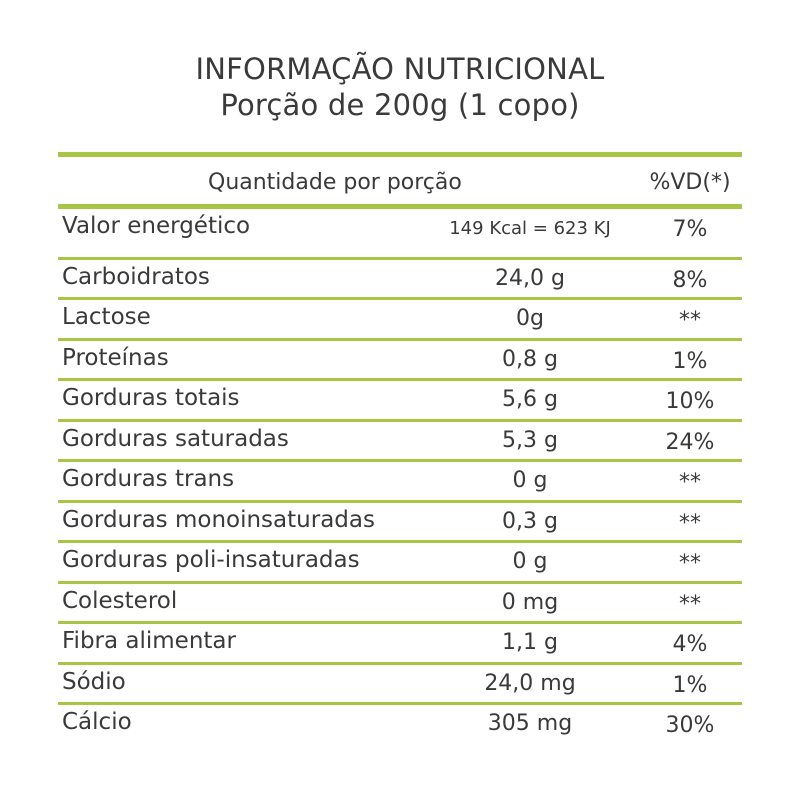 This screenshot has height=800, width=800. Describe the element at coordinates (136, 276) in the screenshot. I see `nutrient-name: Carboidratos` at that location.